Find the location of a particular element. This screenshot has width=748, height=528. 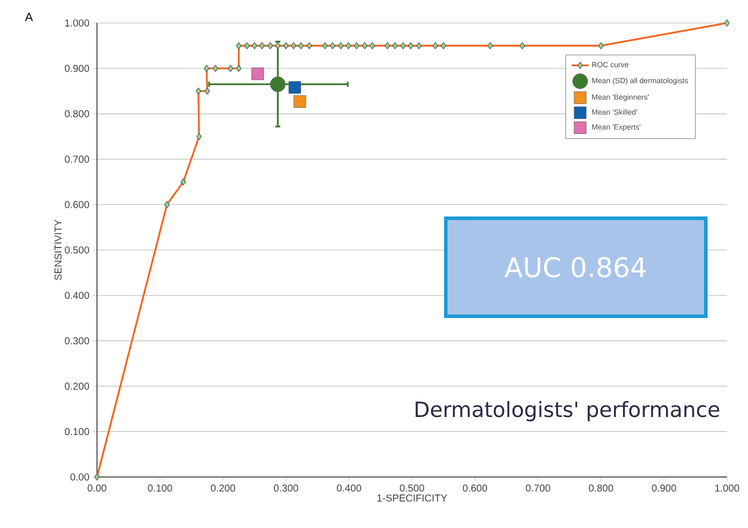

y-tick-label: 0.300 is located at coordinates (77, 340).